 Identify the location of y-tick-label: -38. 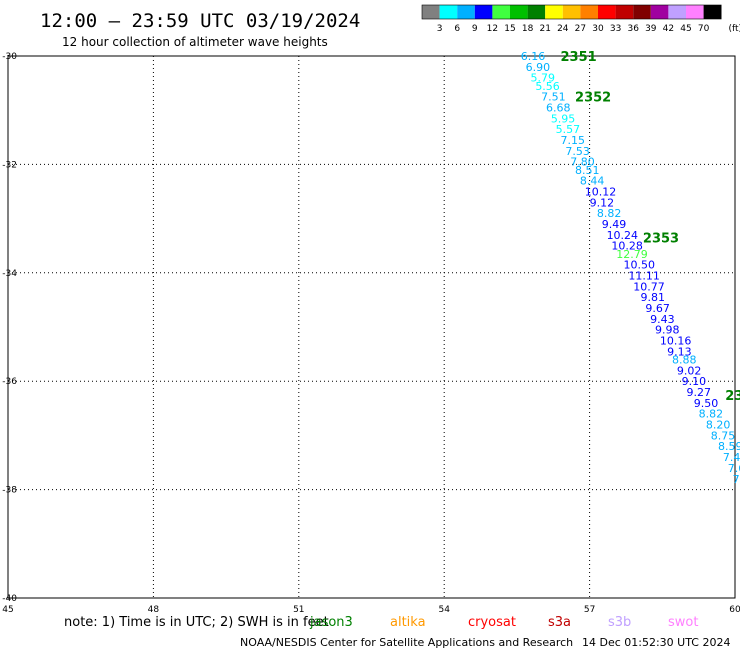
(9, 491).